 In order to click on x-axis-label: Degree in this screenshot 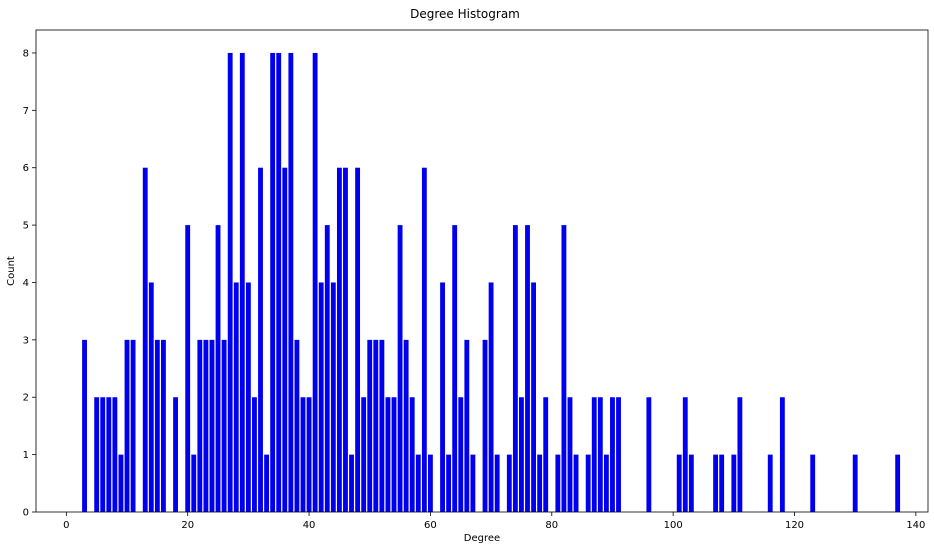, I will do `click(482, 538)`.